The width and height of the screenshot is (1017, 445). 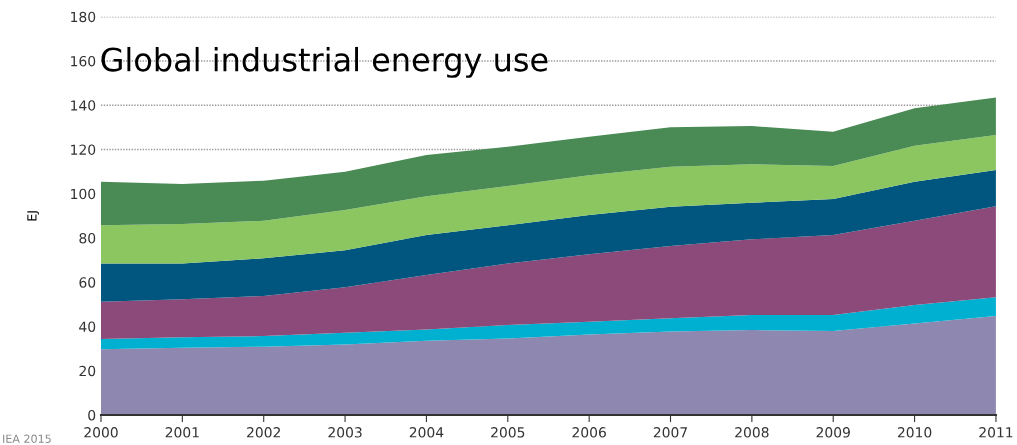 I want to click on y-tick-label: 60, so click(x=87, y=282).